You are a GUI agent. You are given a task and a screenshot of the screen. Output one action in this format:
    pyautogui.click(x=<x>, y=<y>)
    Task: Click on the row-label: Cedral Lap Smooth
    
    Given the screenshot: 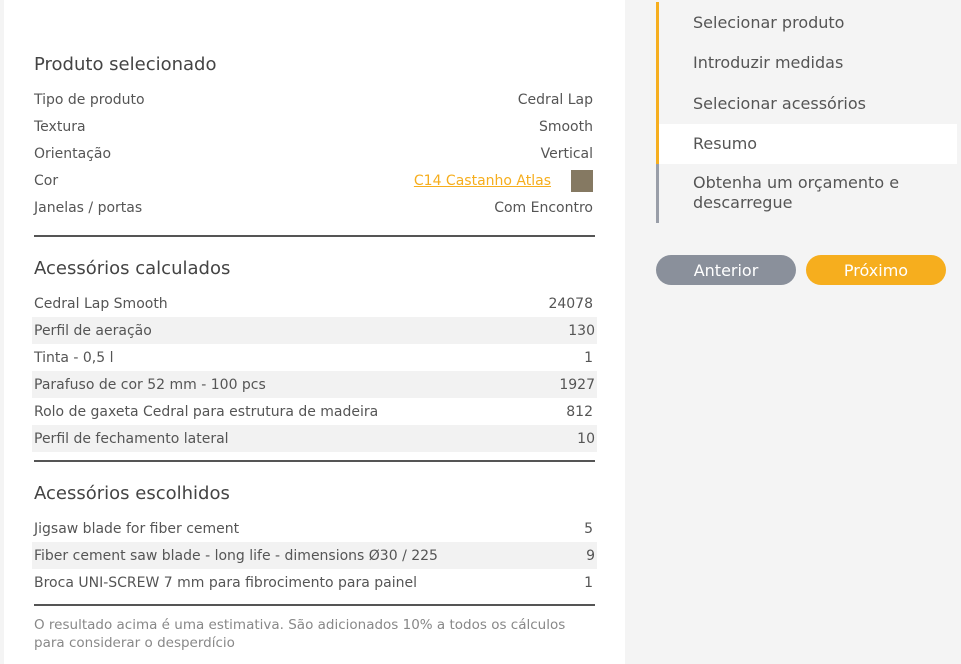 What is the action you would take?
    pyautogui.click(x=101, y=303)
    